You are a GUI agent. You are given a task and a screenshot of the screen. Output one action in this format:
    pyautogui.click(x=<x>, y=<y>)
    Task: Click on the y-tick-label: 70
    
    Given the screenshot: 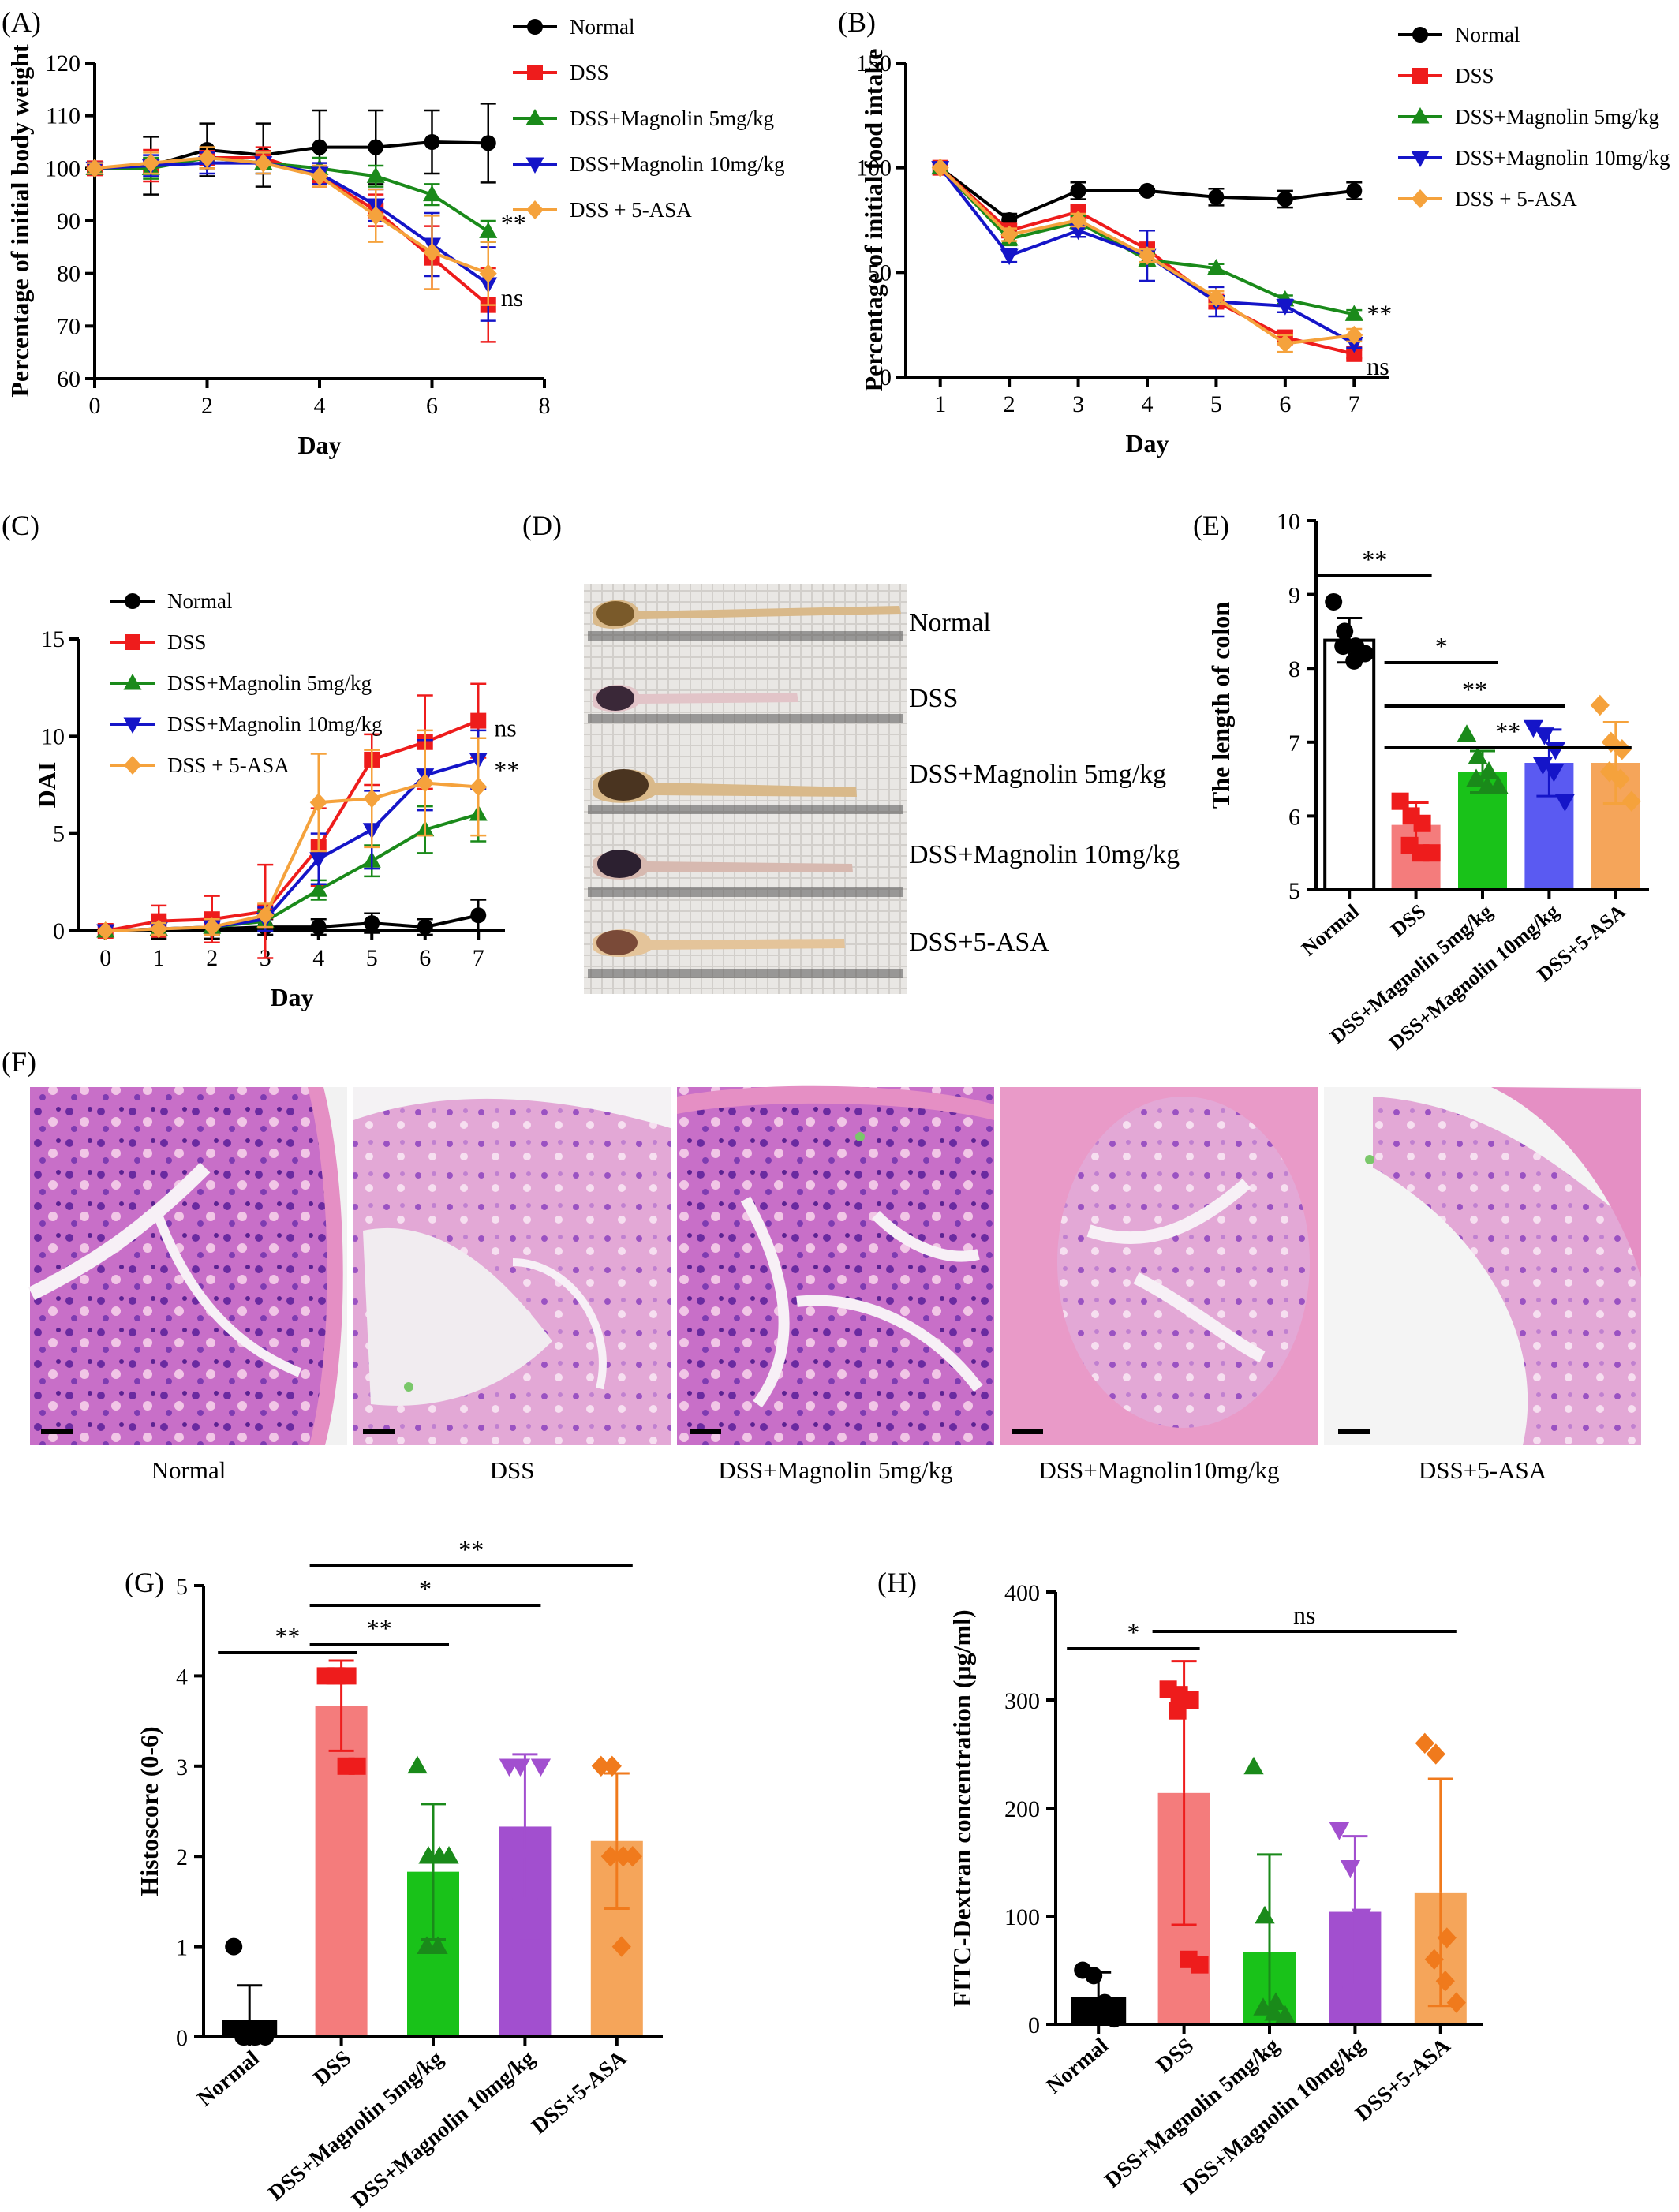 What is the action you would take?
    pyautogui.click(x=68, y=326)
    